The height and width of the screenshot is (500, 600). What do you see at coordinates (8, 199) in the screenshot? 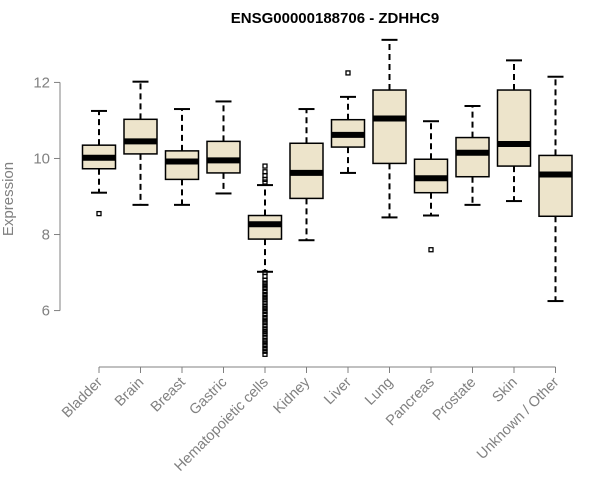
I see `y-axis-label: Expression` at bounding box center [8, 199].